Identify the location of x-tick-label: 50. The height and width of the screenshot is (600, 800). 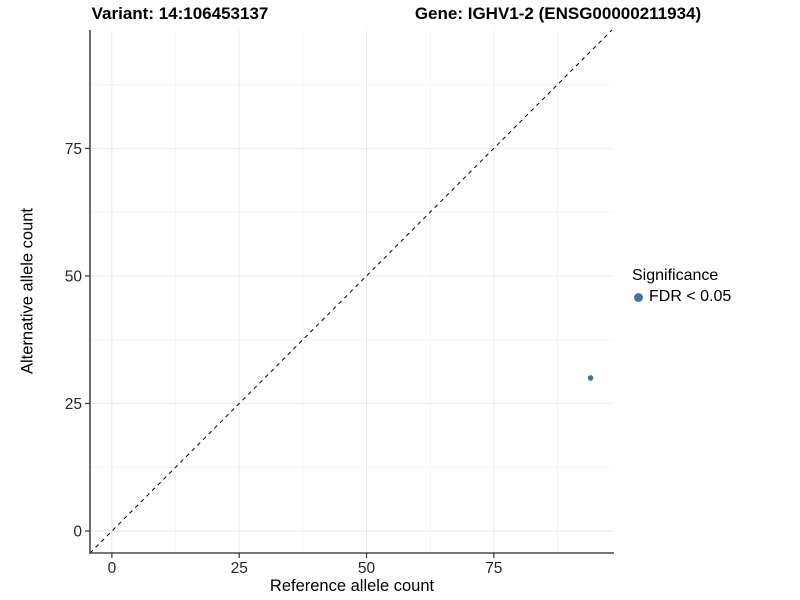
(367, 568).